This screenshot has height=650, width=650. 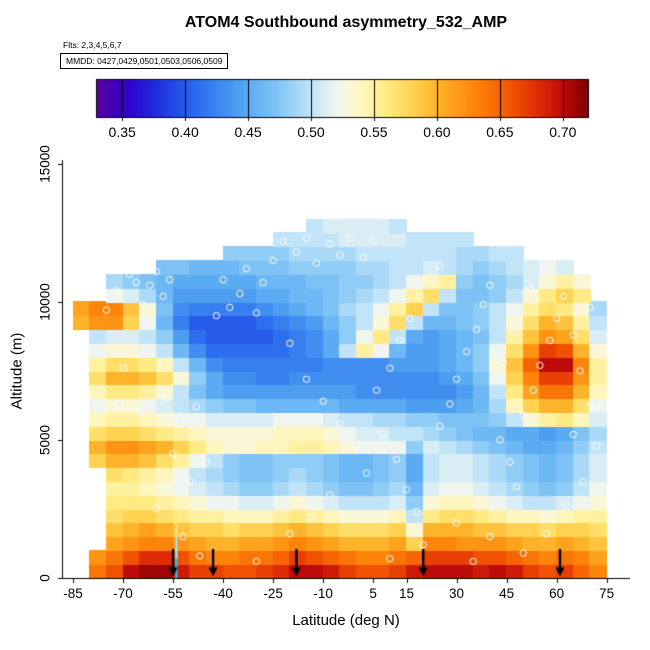 What do you see at coordinates (45, 578) in the screenshot?
I see `y-tick-label: 0` at bounding box center [45, 578].